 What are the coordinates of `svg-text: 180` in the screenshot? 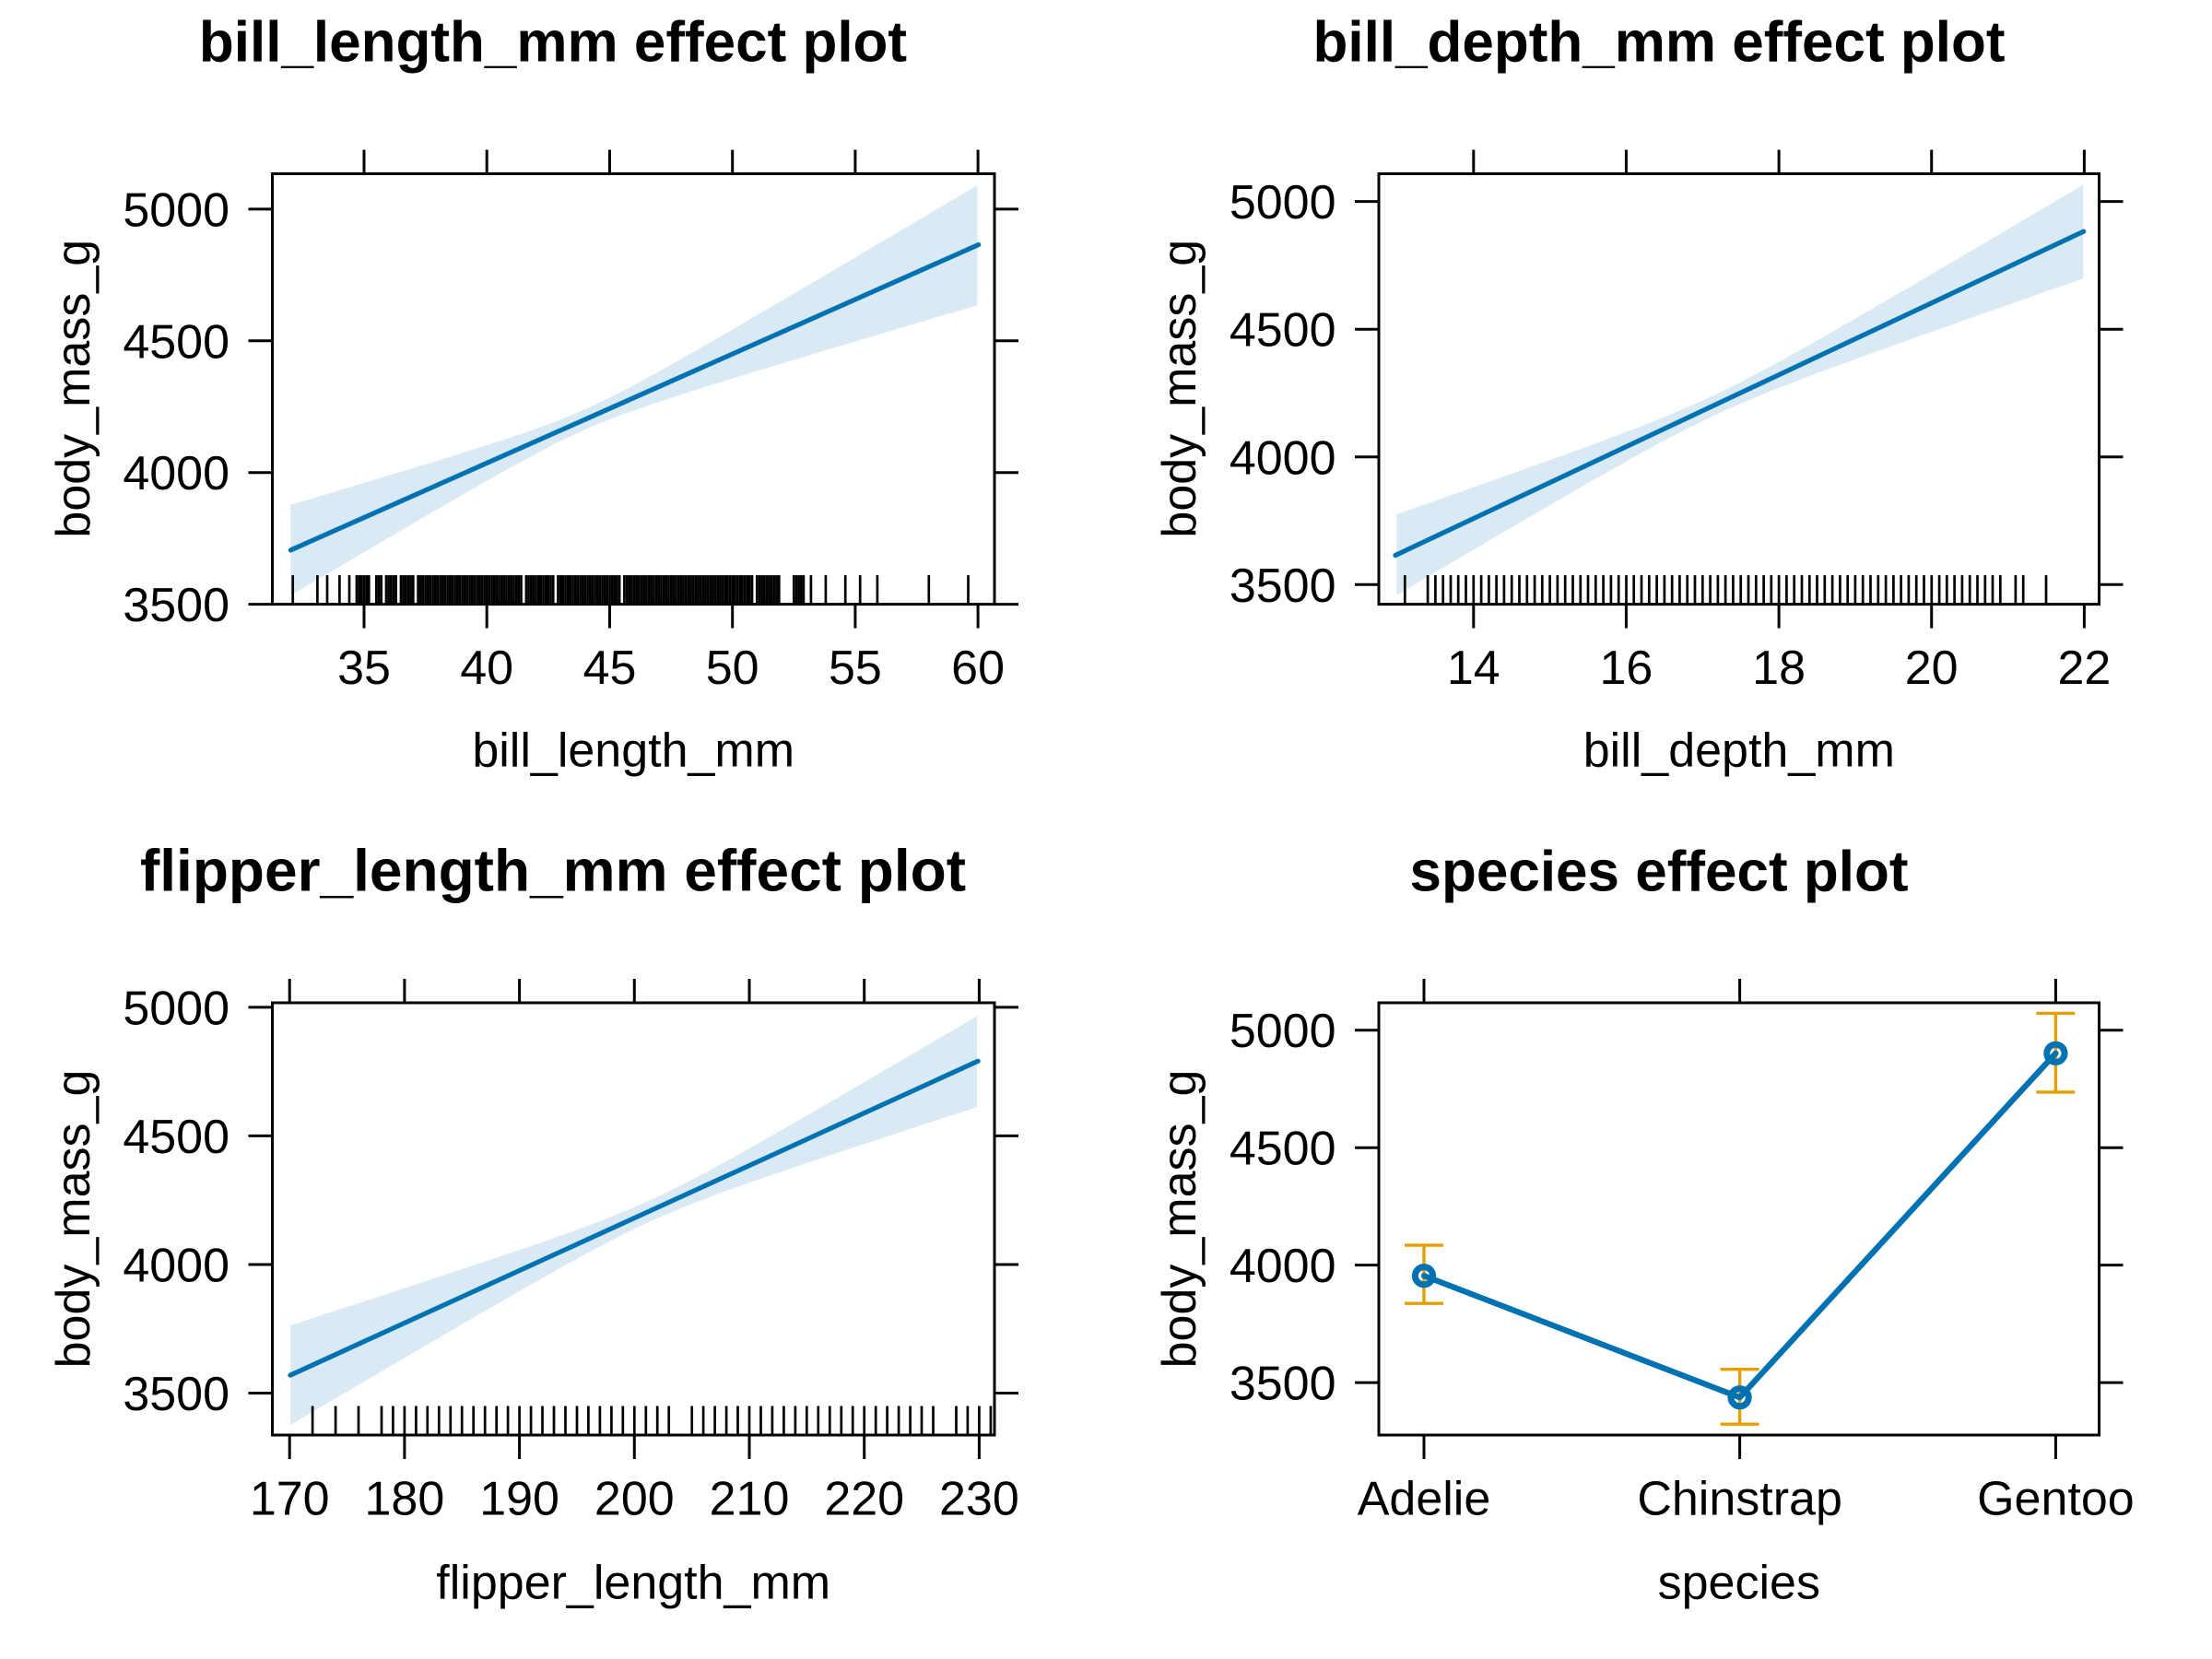 It's located at (405, 1499).